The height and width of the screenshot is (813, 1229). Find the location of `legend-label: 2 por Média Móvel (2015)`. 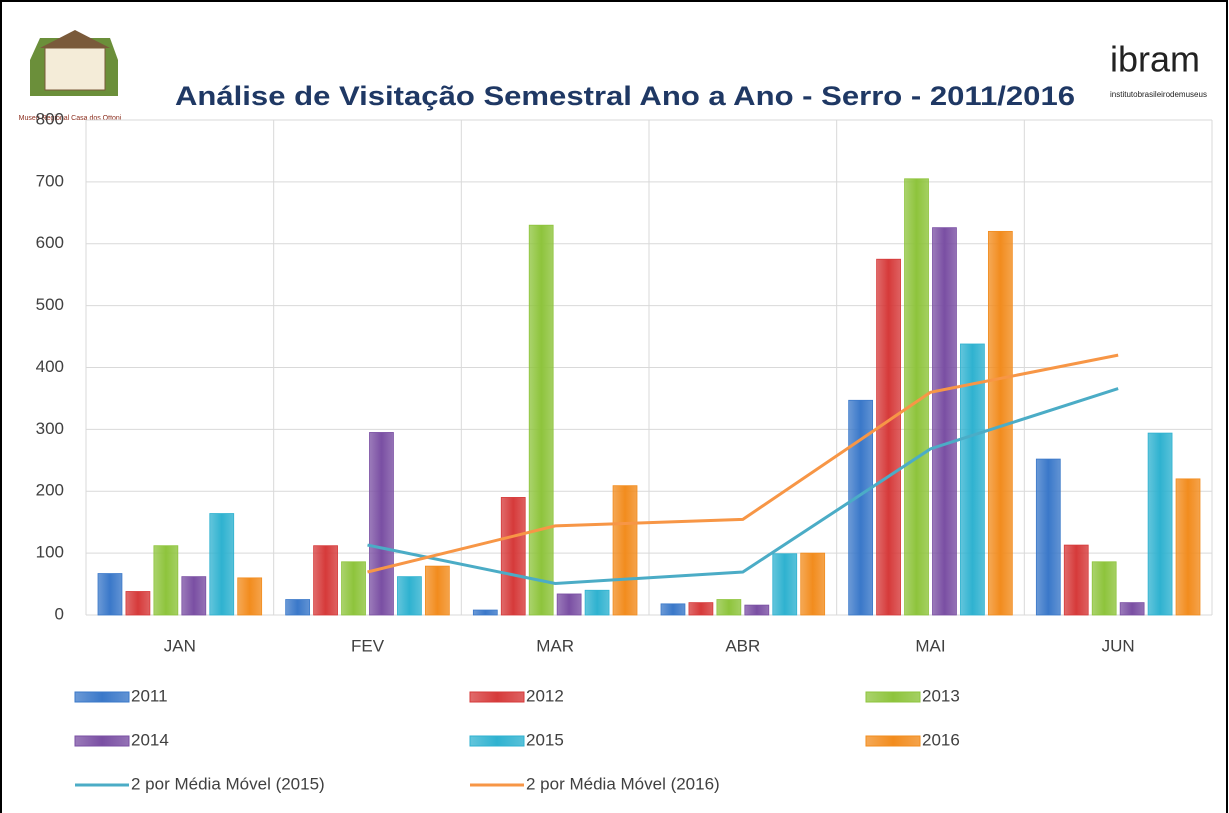

legend-label: 2 por Média Móvel (2015) is located at coordinates (228, 783).